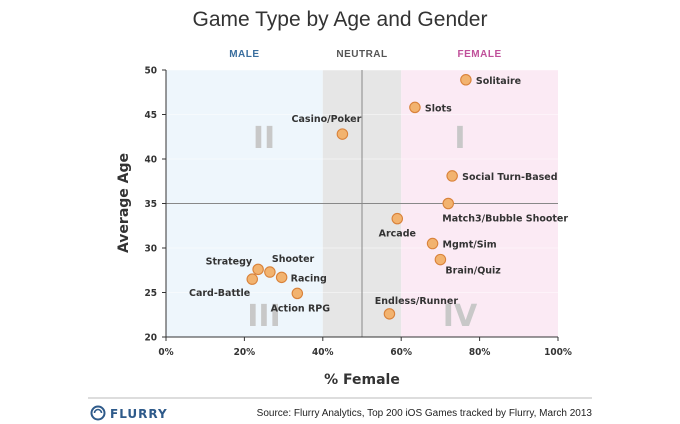 This screenshot has height=424, width=680. Describe the element at coordinates (150, 115) in the screenshot. I see `y-tick-label: 45` at that location.